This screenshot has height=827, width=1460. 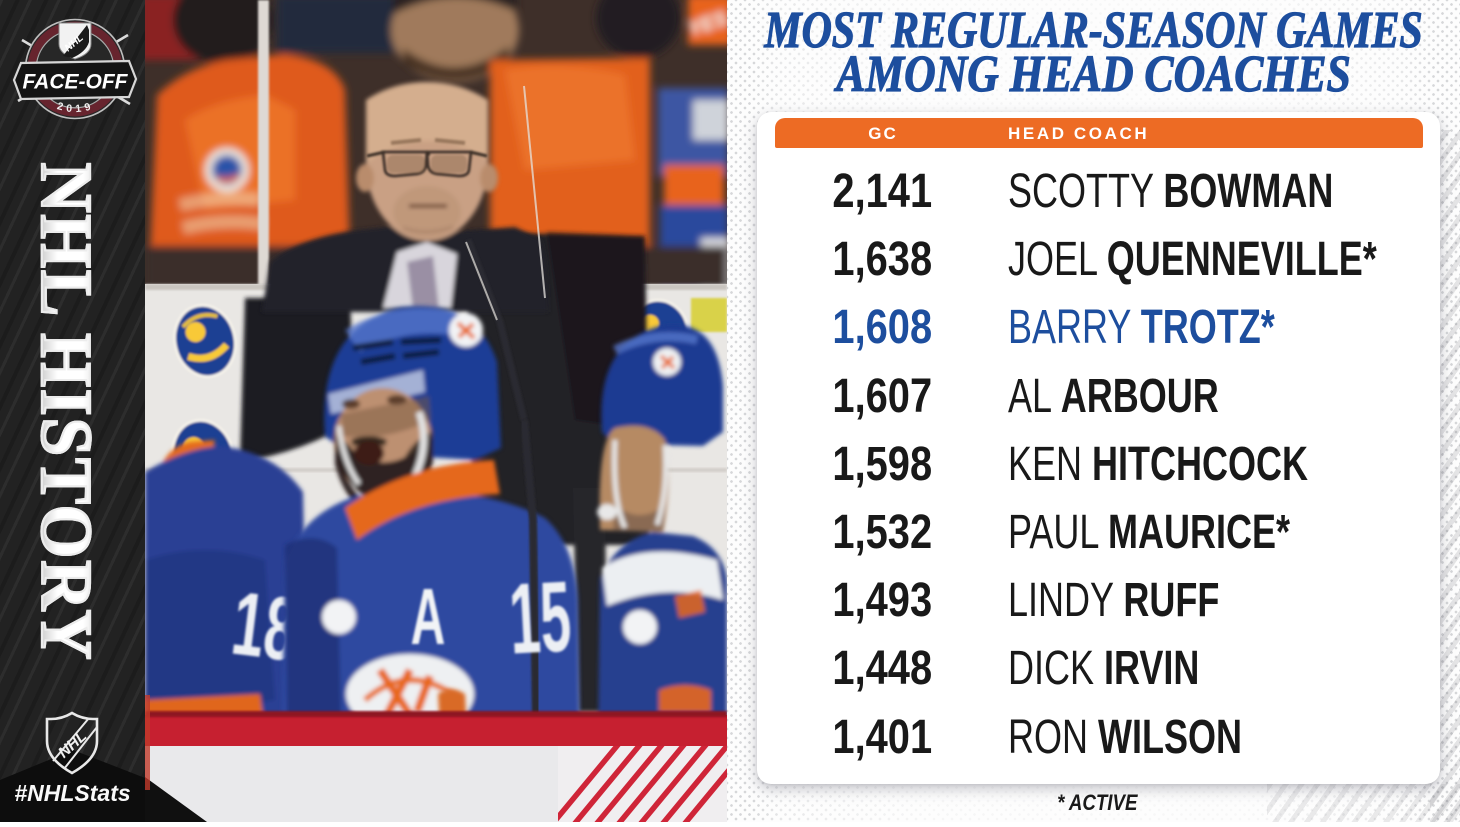 I want to click on svg-text: 15, so click(x=540, y=618).